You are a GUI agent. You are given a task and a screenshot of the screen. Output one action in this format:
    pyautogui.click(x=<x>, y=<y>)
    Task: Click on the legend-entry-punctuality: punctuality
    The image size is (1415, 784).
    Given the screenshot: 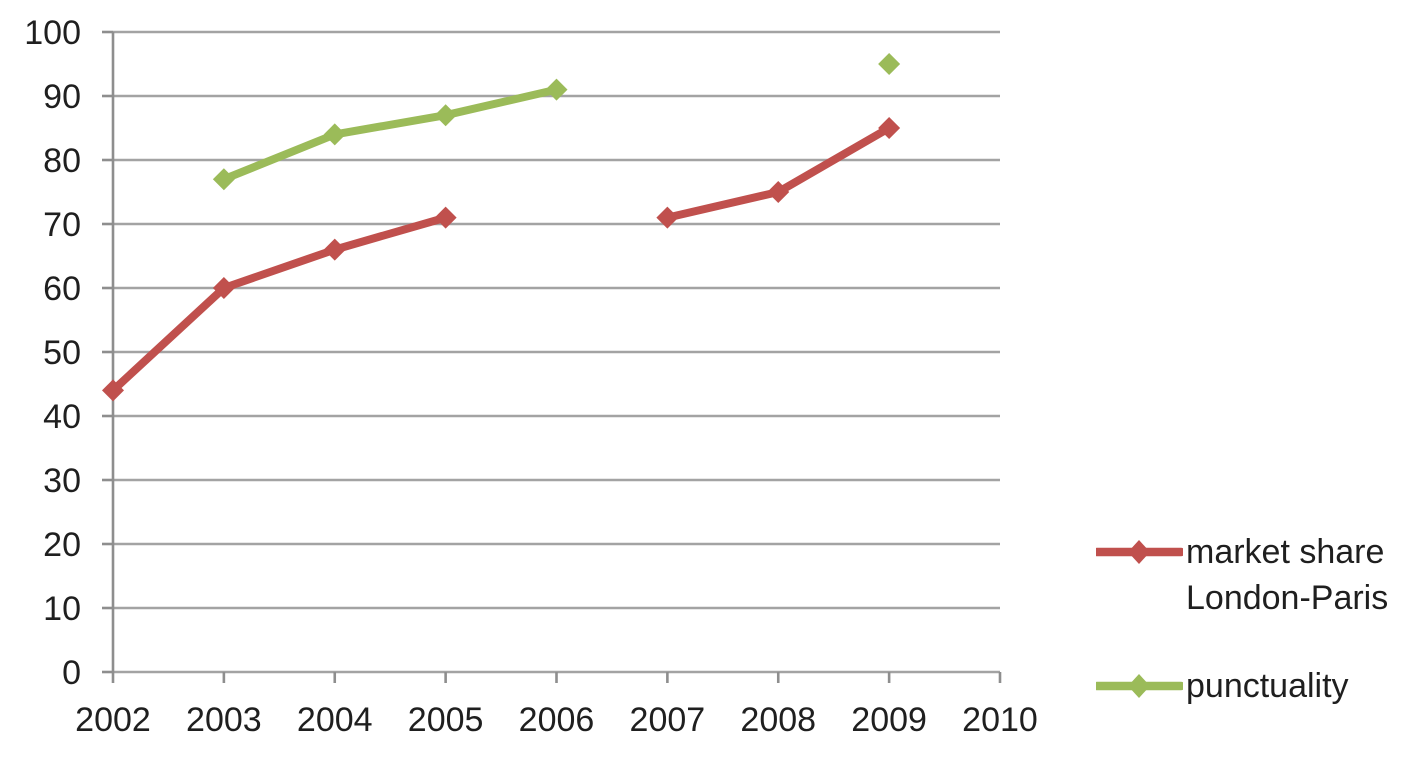 What is the action you would take?
    pyautogui.click(x=1242, y=686)
    